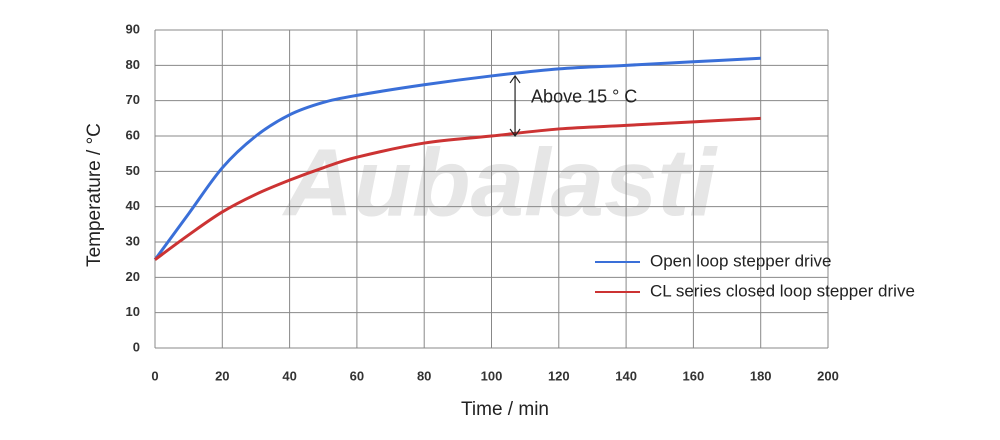 The height and width of the screenshot is (440, 1000). Describe the element at coordinates (133, 99) in the screenshot. I see `y-tick-label: 70` at that location.